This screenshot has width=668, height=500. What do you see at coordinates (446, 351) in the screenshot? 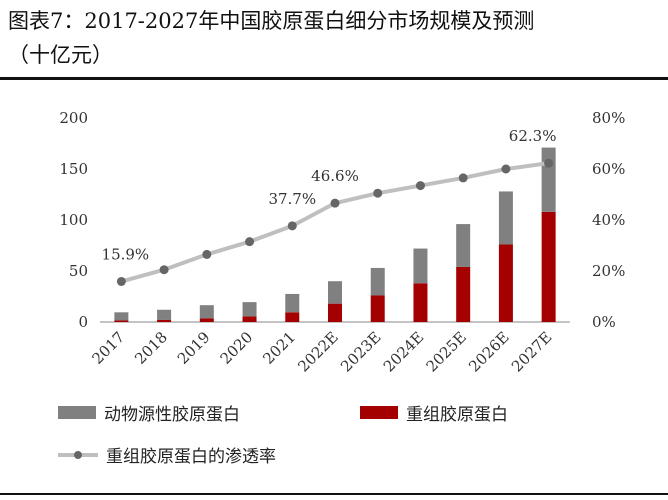
I see `x-tick-label: 2025E` at bounding box center [446, 351].